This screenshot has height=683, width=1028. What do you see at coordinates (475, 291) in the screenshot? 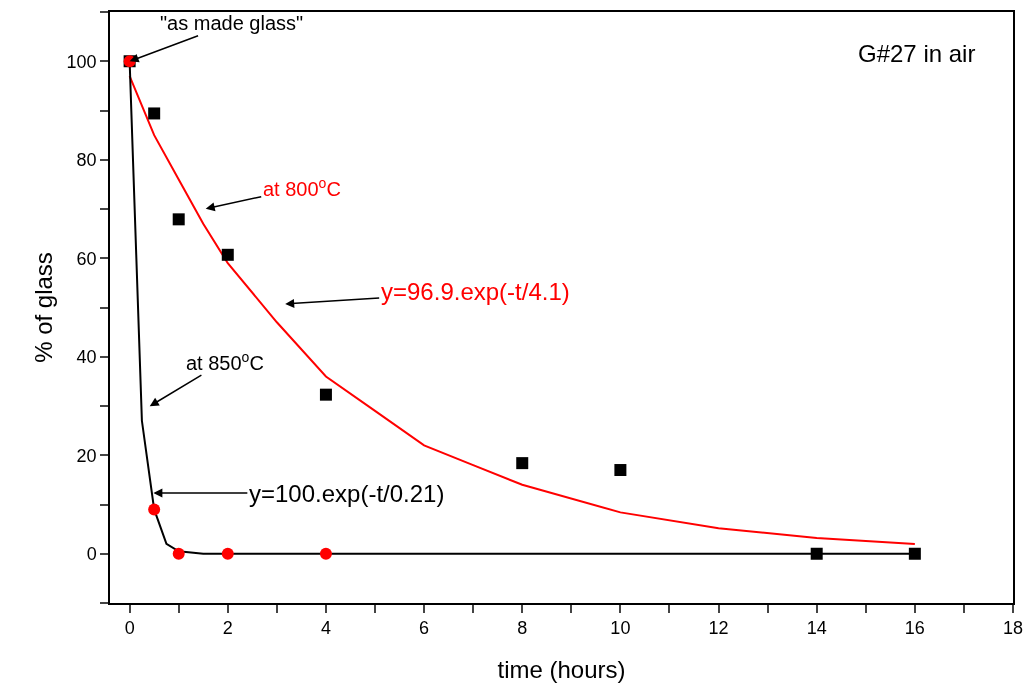
I see `annotation: y=96.9.exp(-t/4.1)` at bounding box center [475, 291].